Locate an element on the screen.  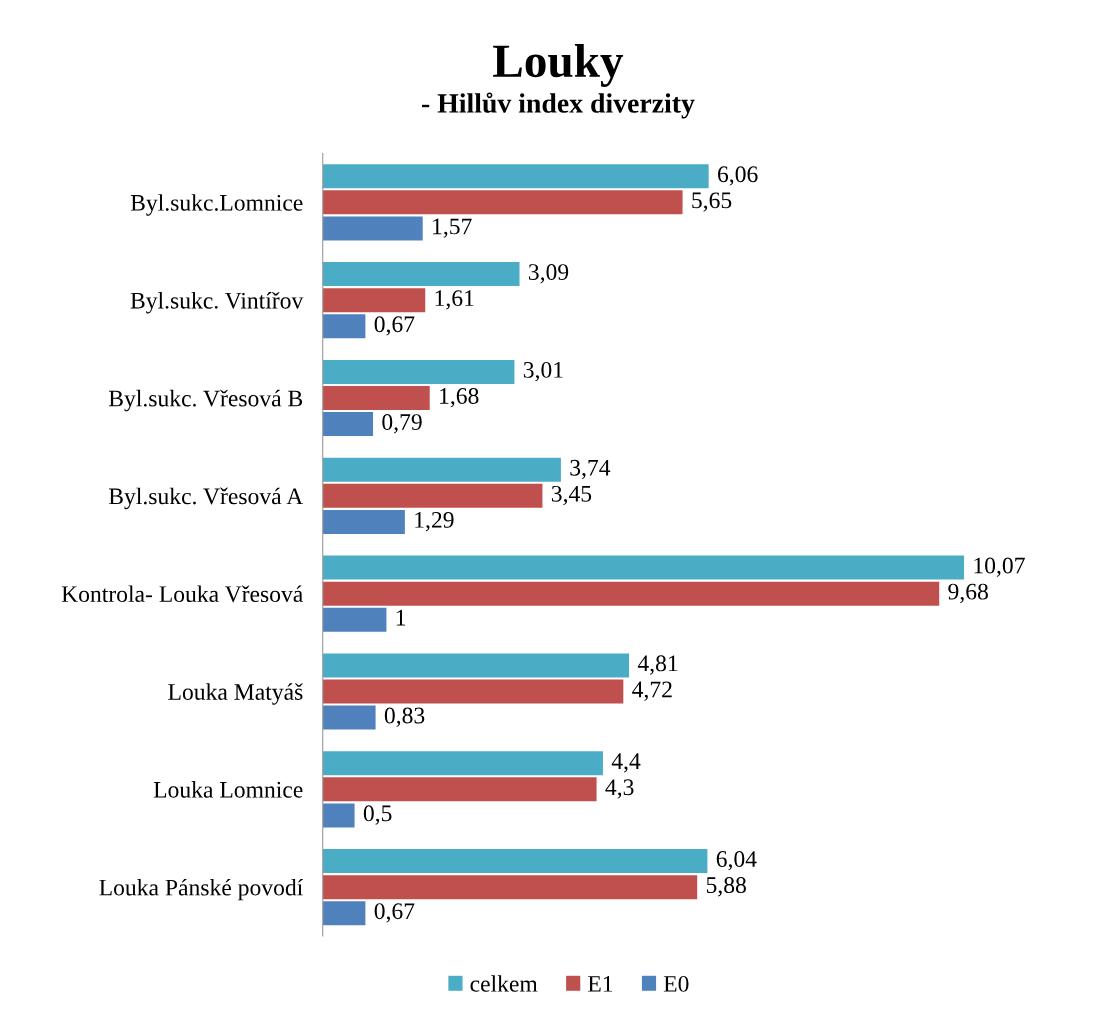
y-tick-label: Louka Matyáš is located at coordinates (235, 694).